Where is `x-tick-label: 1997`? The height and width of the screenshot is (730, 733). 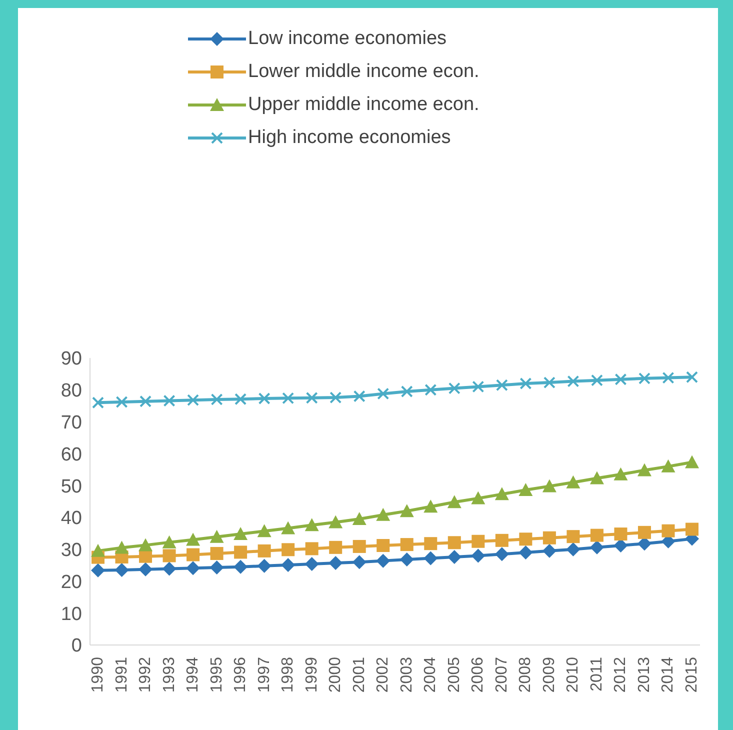
x-tick-label: 1997 is located at coordinates (264, 674).